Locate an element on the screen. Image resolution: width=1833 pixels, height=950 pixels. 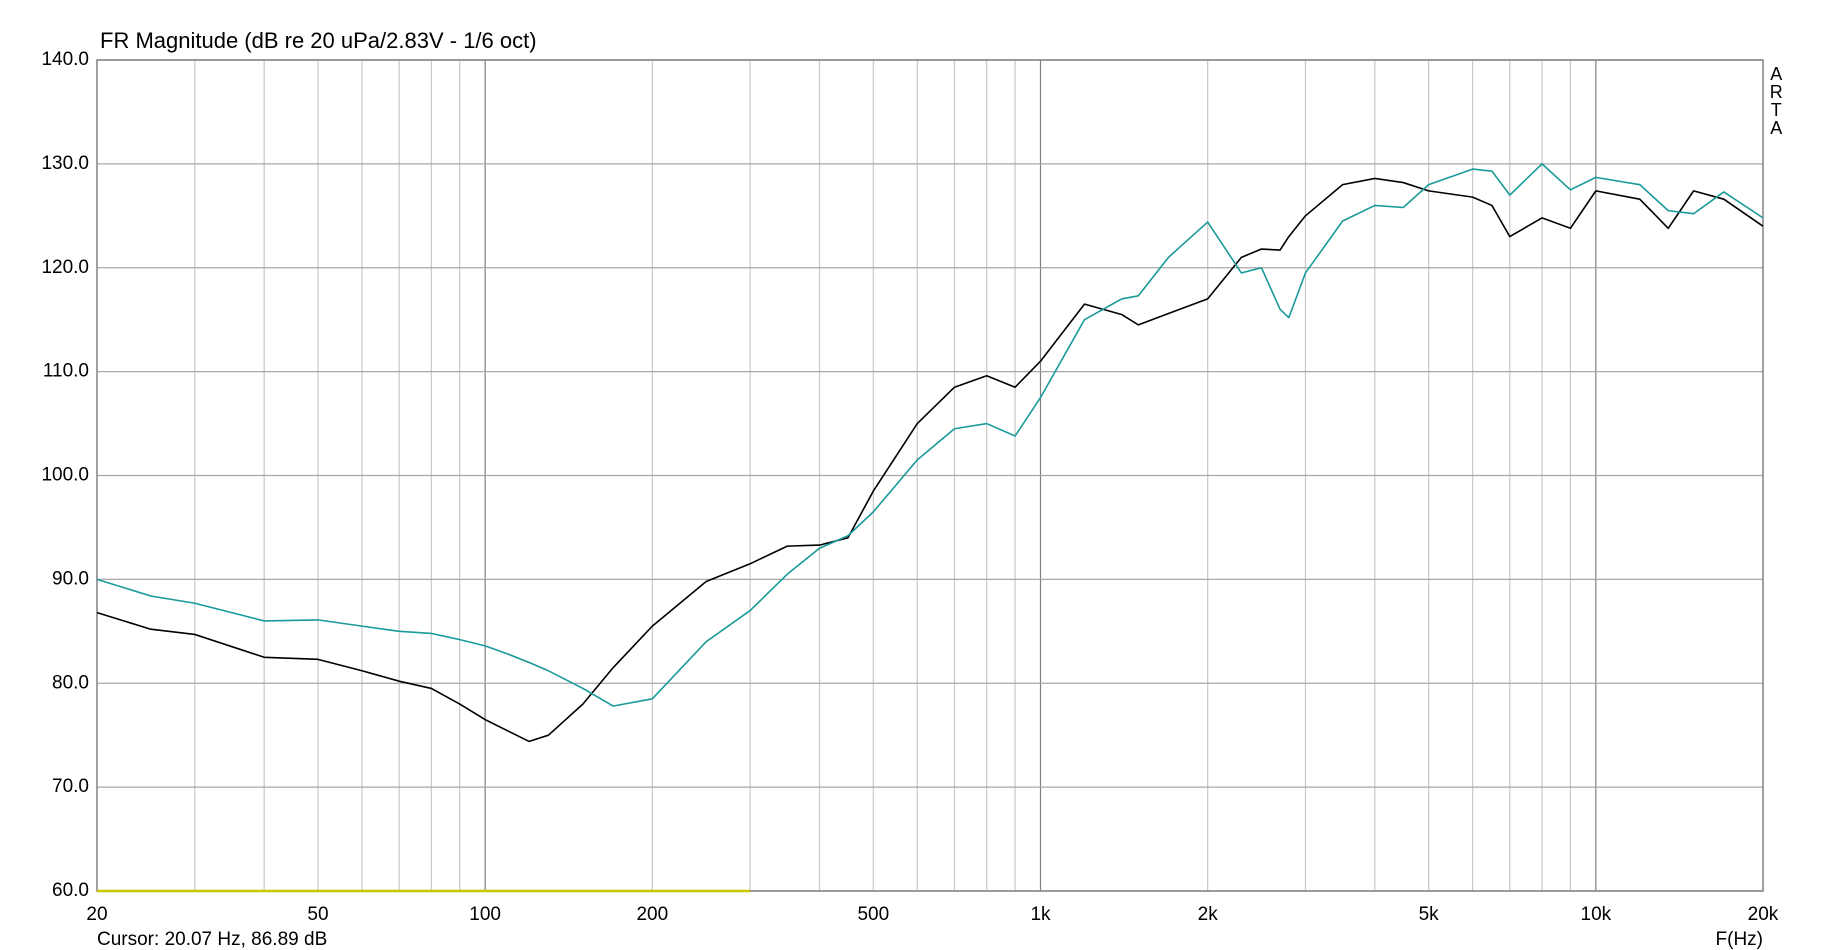
x-tick-label: 500 is located at coordinates (873, 914).